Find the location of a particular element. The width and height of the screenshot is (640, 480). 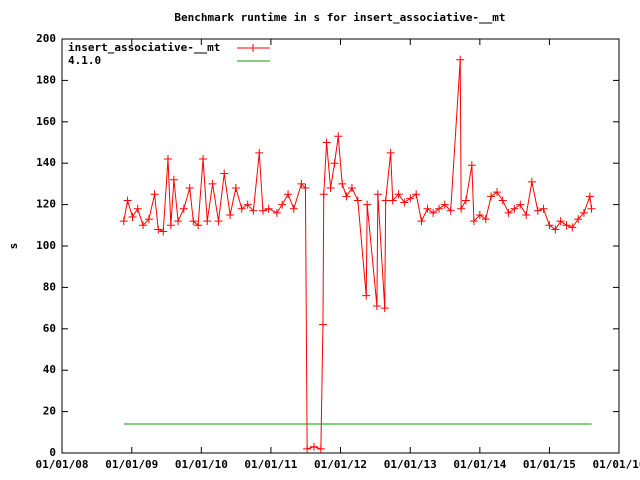

x-tick-label: 01/01/08 is located at coordinates (62, 464).